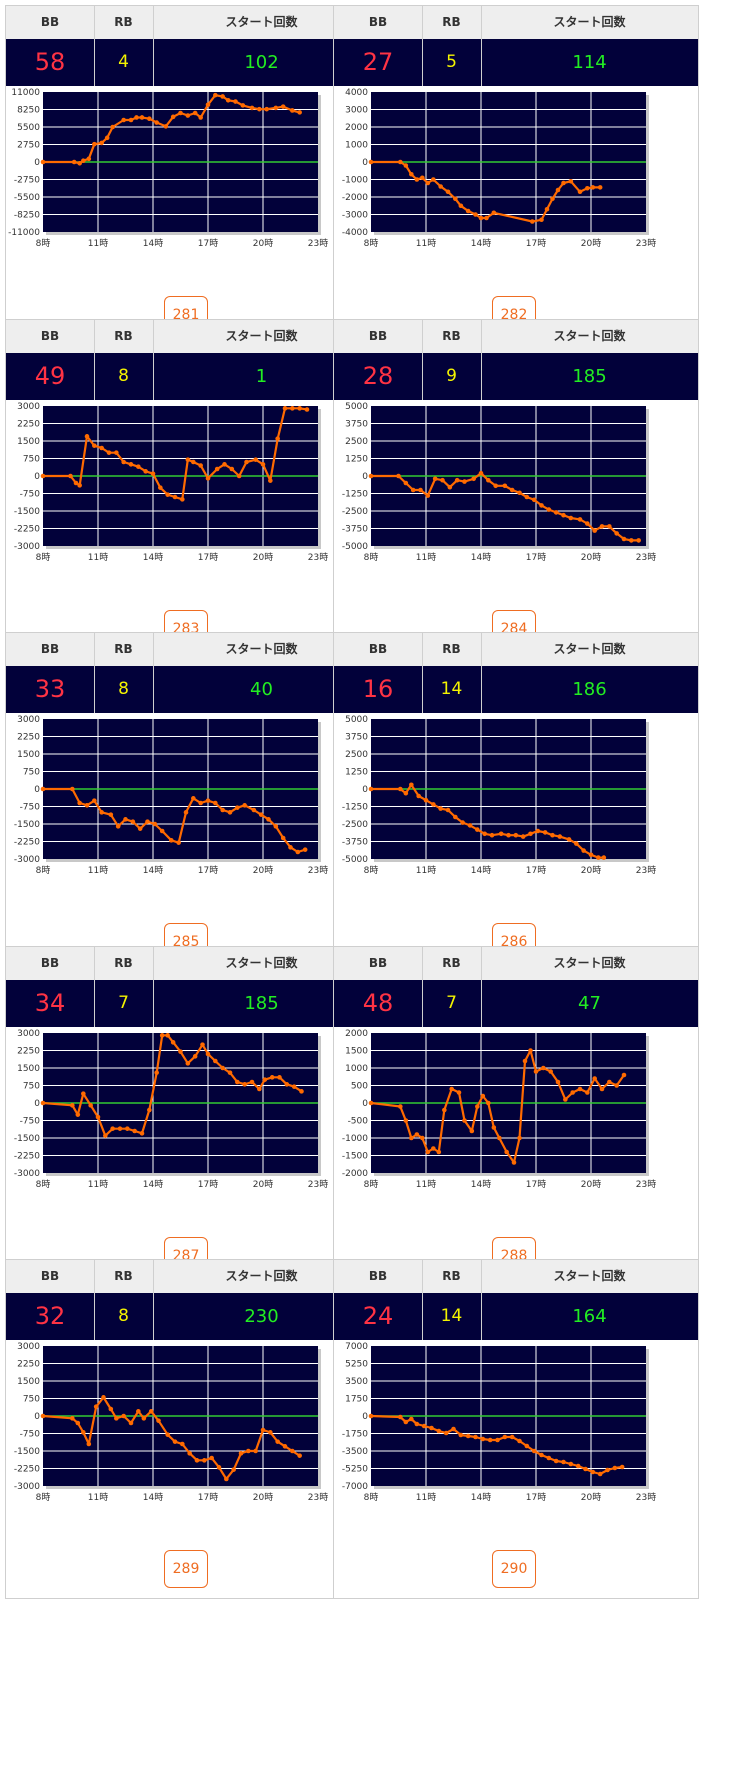  I want to click on y-tick-label: 3000, so click(28, 720).